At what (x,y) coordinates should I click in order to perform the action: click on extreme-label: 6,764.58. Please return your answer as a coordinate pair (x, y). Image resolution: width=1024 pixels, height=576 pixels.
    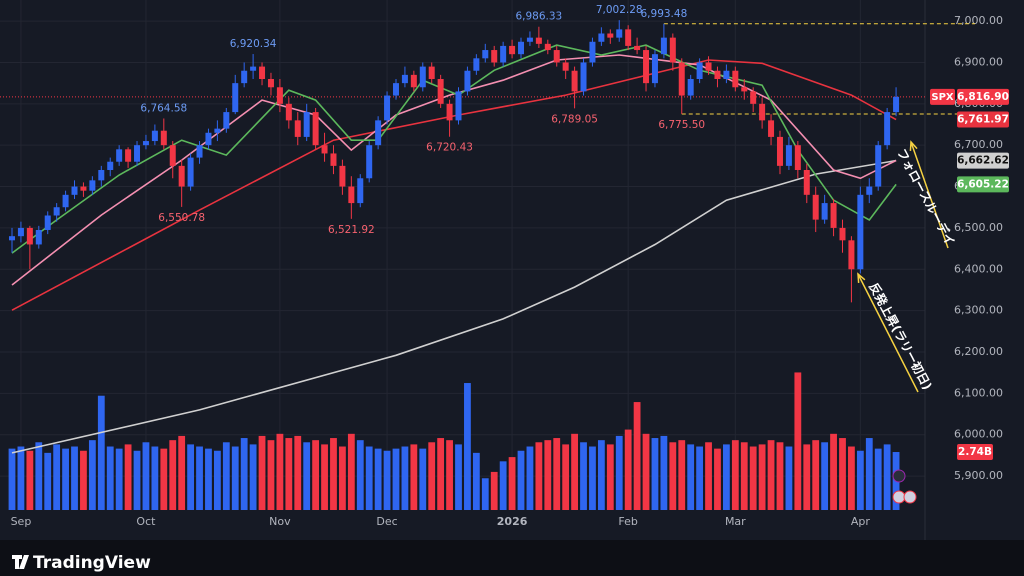
    Looking at the image, I should click on (163, 108).